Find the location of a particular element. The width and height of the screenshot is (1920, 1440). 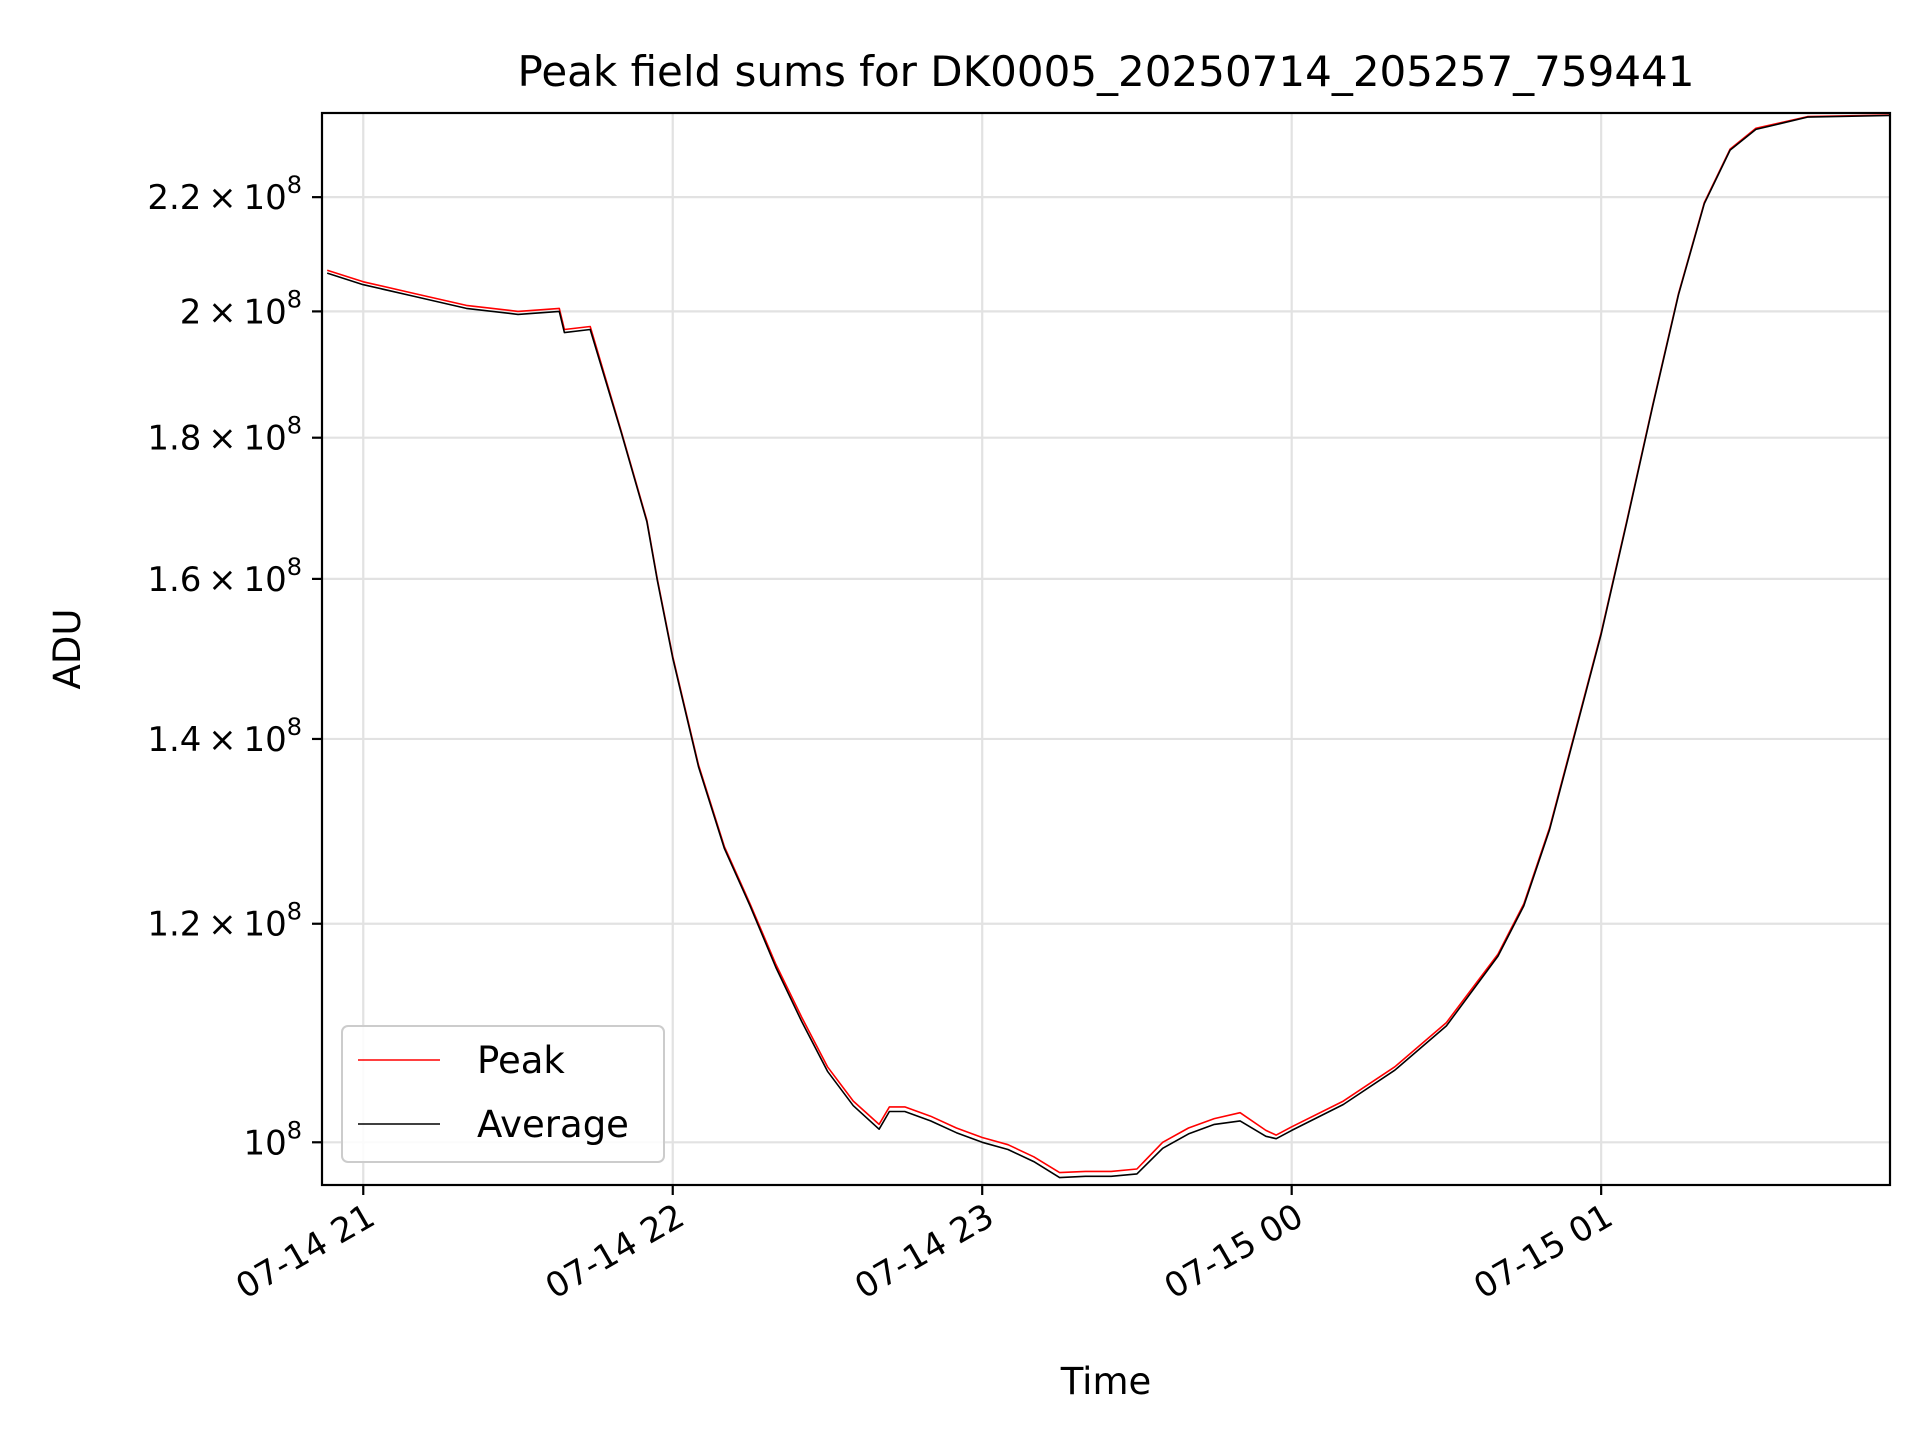

y-tick-label: 1.4 × 10⁸ is located at coordinates (224, 736).